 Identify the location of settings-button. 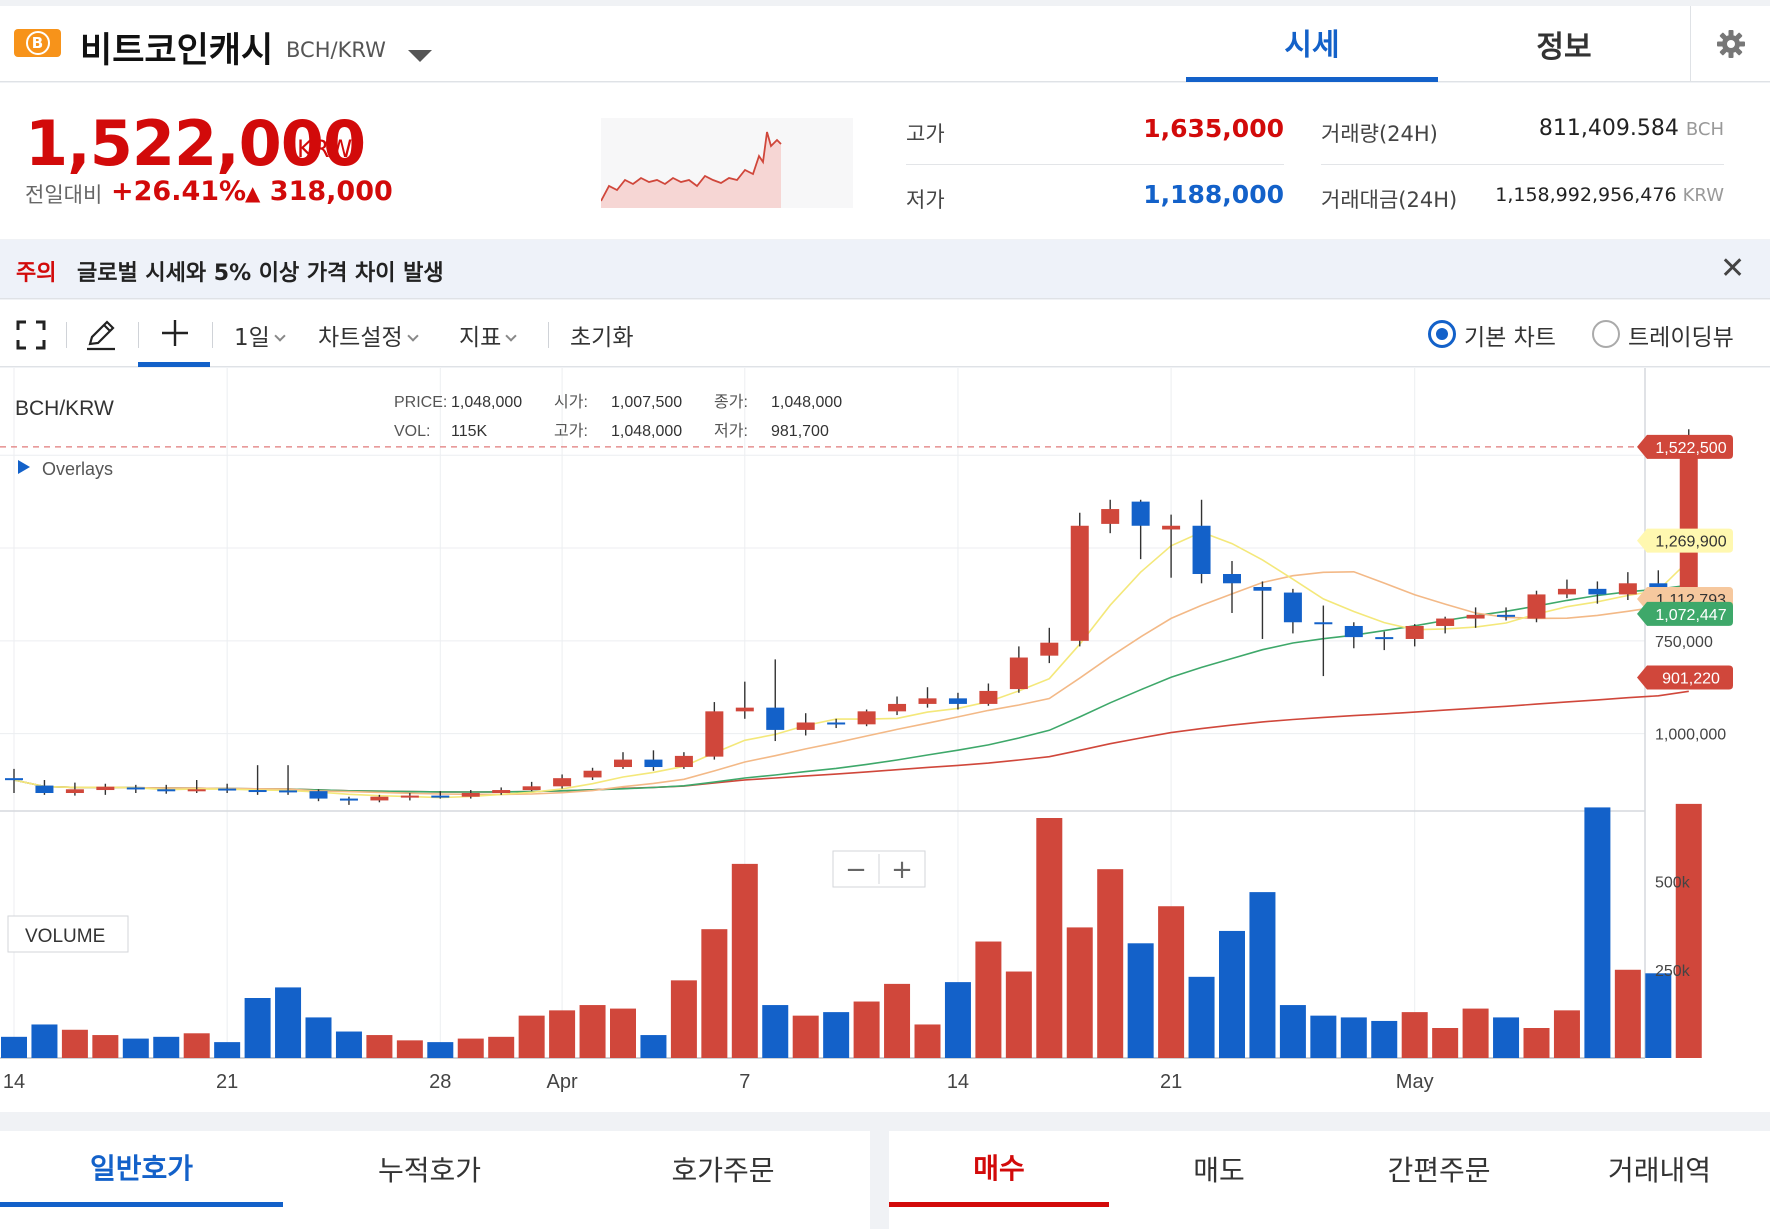
(1730, 44).